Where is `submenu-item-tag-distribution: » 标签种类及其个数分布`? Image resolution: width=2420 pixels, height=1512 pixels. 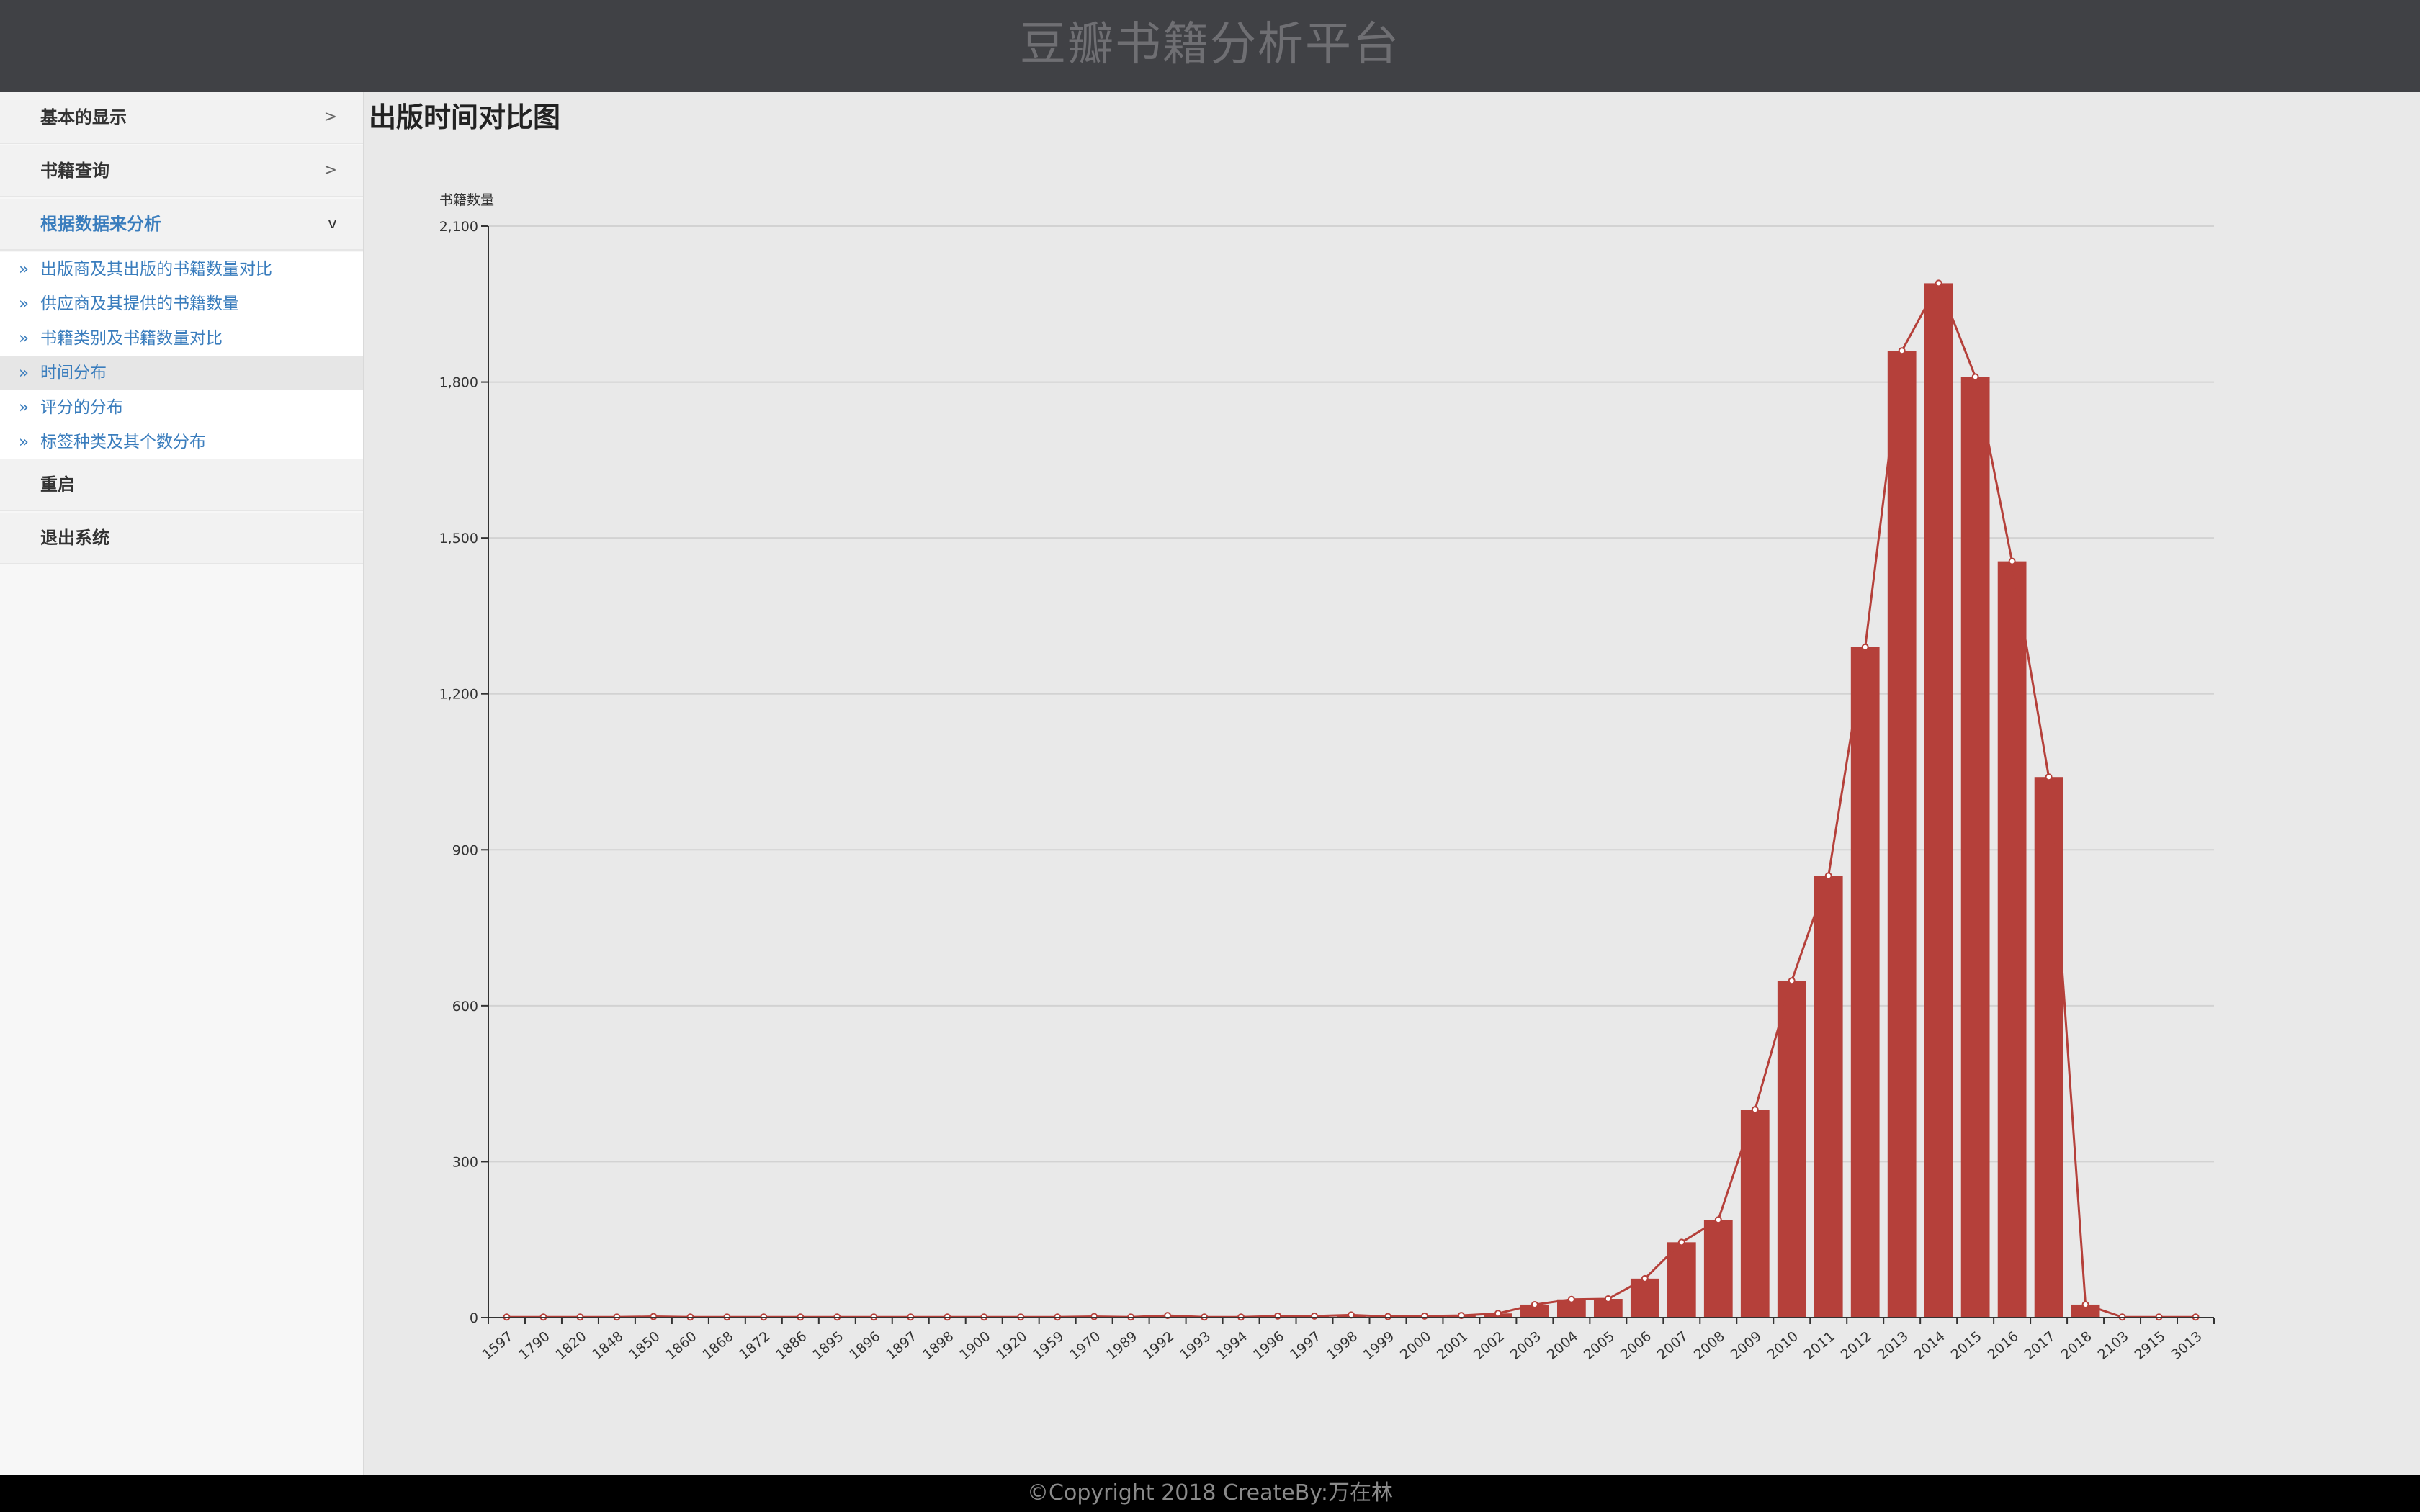
submenu-item-tag-distribution: » 标签种类及其个数分布 is located at coordinates (181, 442).